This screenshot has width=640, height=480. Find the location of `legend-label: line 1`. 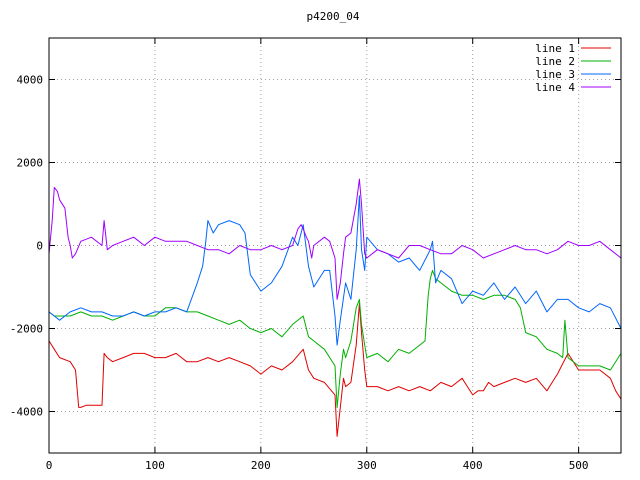

legend-label: line 1 is located at coordinates (555, 48).